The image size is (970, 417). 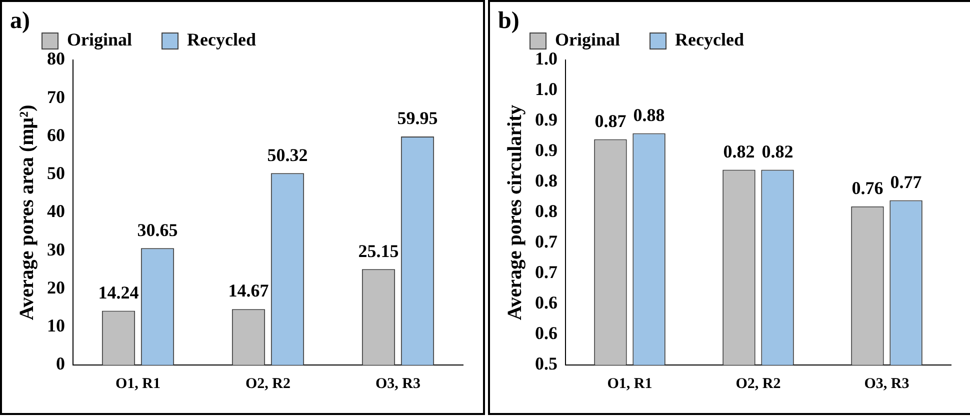 What do you see at coordinates (649, 114) in the screenshot?
I see `data-label: 0.88` at bounding box center [649, 114].